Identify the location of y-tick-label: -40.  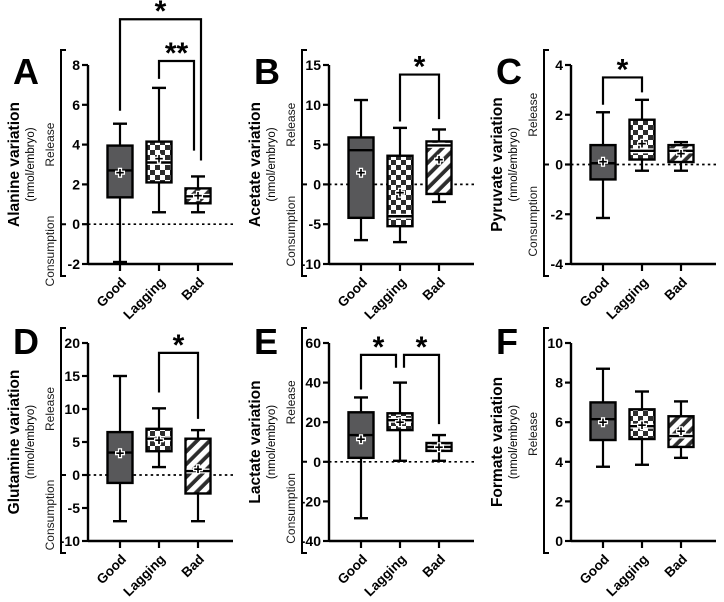
(311, 541).